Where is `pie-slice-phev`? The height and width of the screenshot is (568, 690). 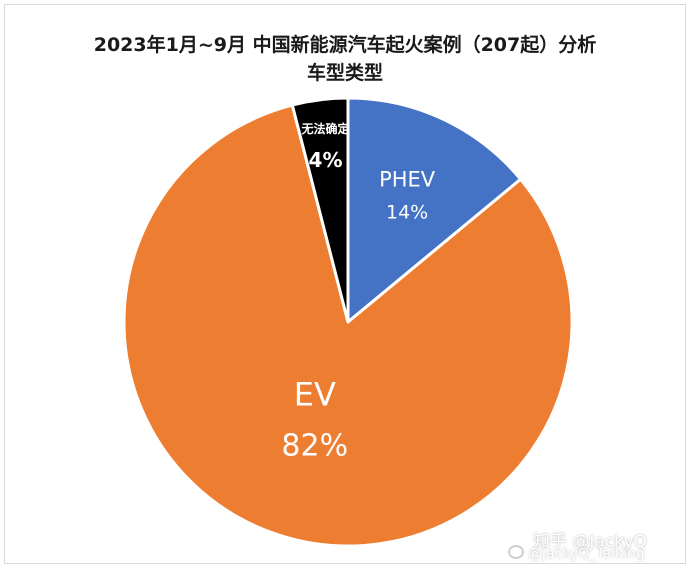
pie-slice-phev is located at coordinates (434, 210).